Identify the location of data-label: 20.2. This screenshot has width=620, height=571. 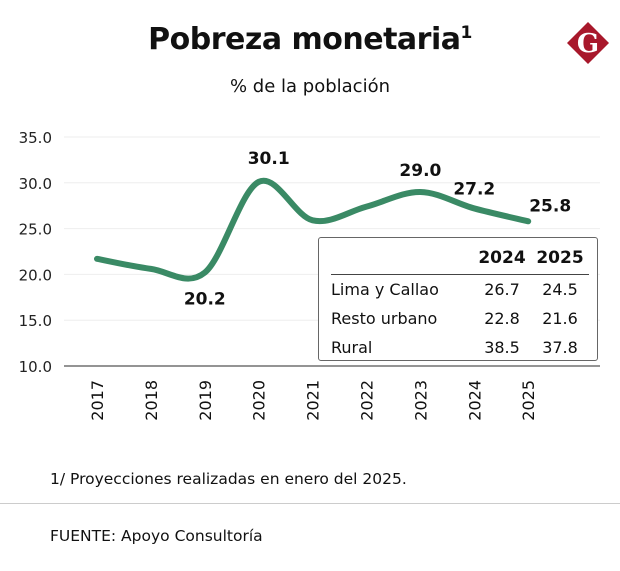
(205, 300).